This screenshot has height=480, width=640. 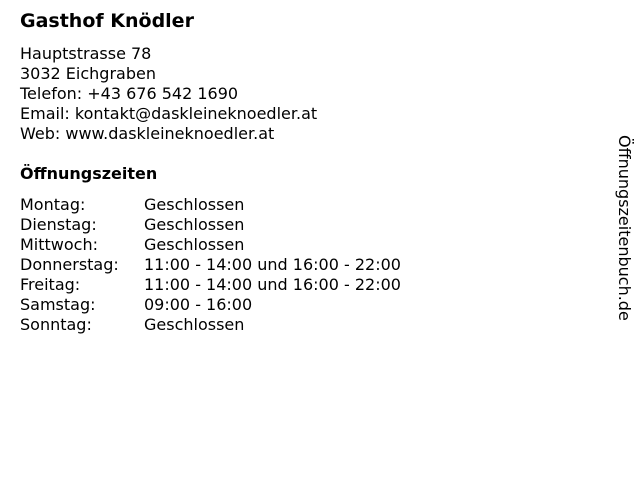 What do you see at coordinates (624, 228) in the screenshot?
I see `watermark: Öffnungszeitenbuch.de` at bounding box center [624, 228].